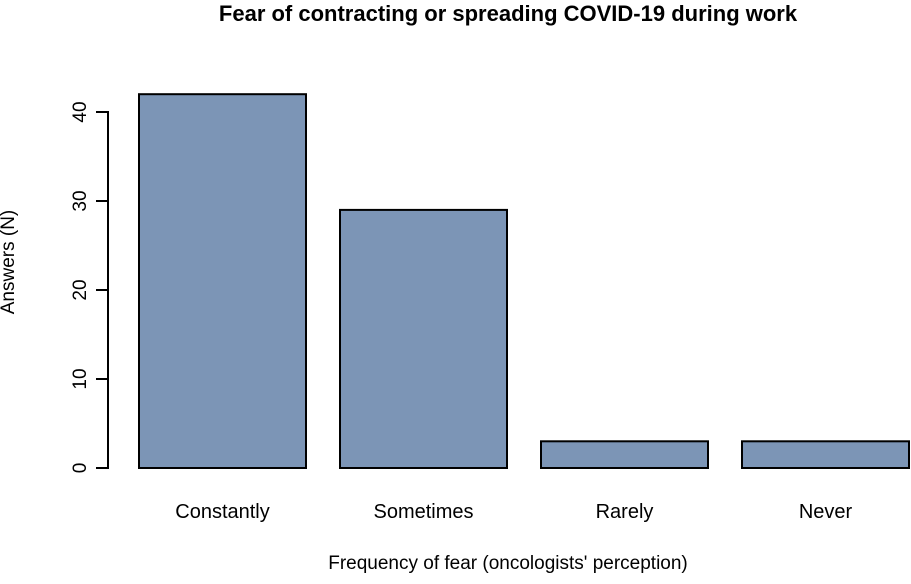  Describe the element at coordinates (80, 468) in the screenshot. I see `y-axis-tick-label: 0` at that location.